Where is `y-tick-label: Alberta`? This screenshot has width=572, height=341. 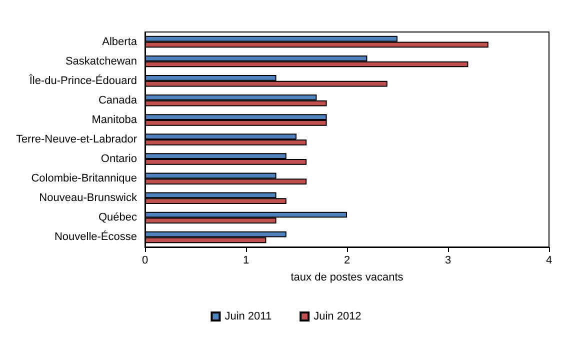 y-tick-label: Alberta is located at coordinates (120, 42).